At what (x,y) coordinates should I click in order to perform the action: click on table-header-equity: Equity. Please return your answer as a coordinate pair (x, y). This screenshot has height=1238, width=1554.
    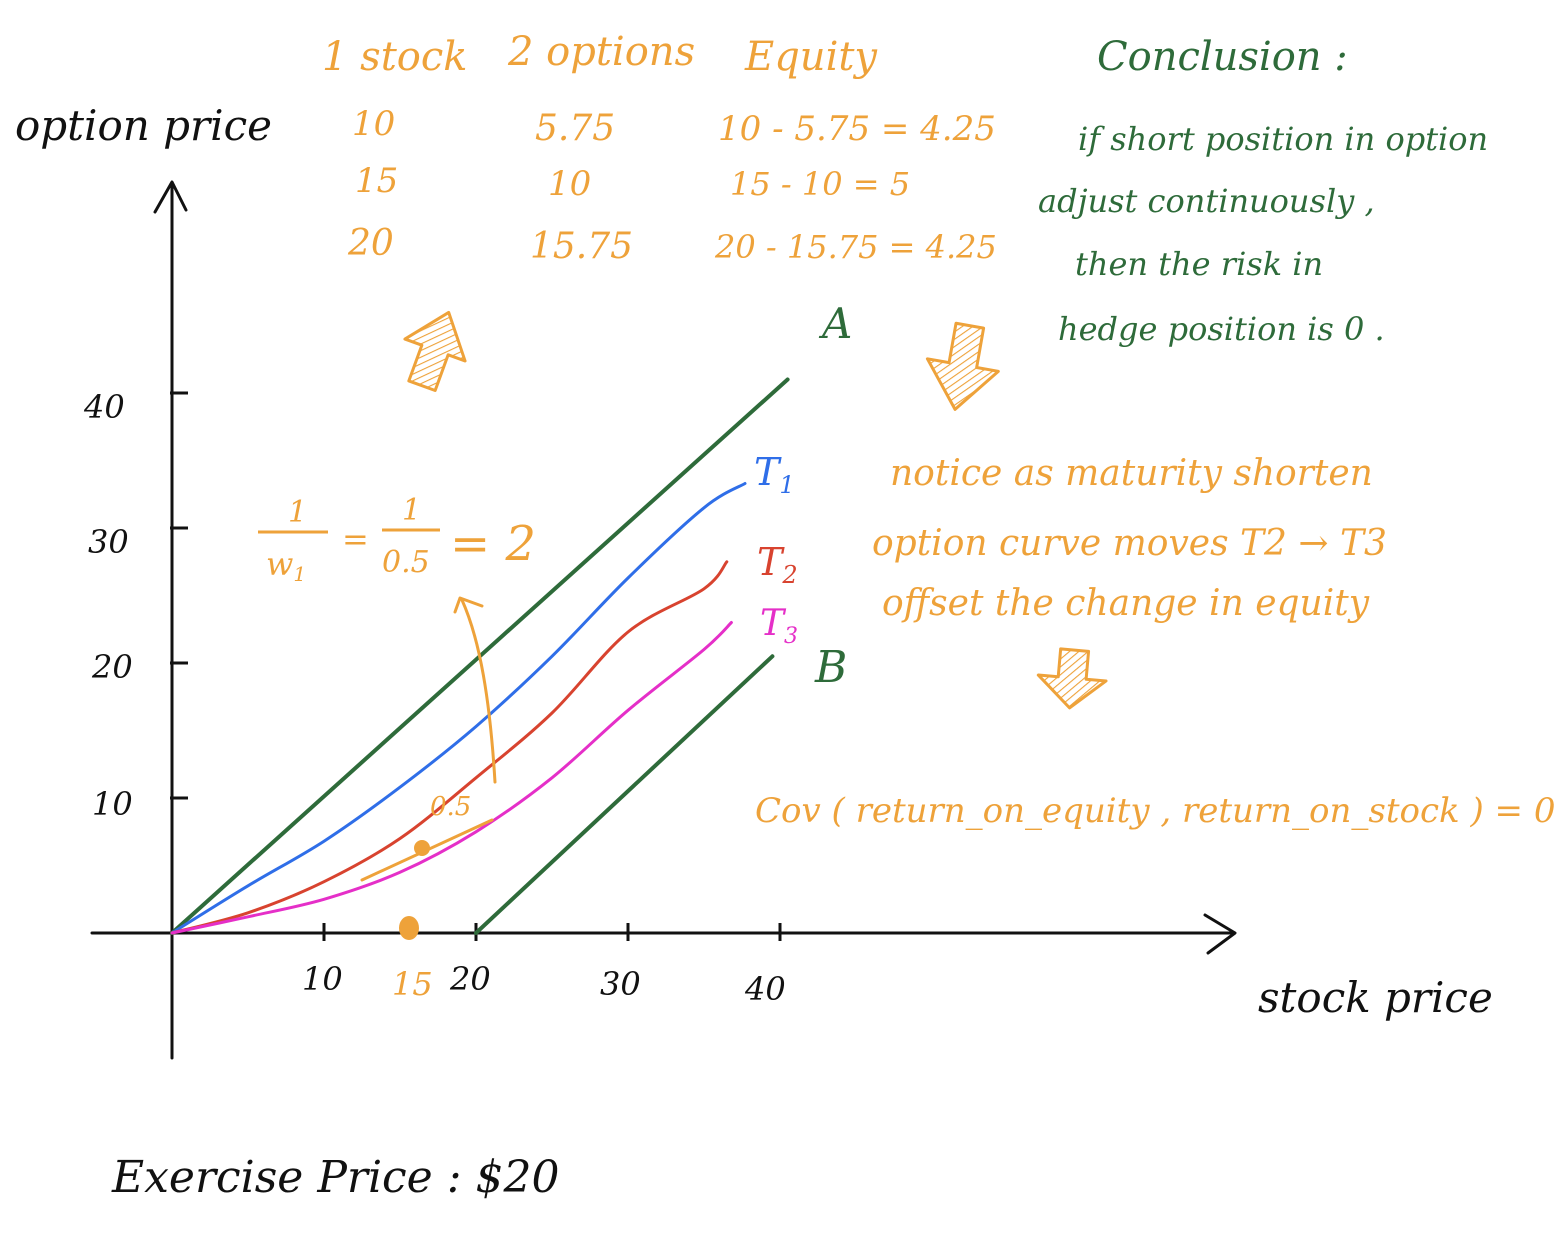
    Looking at the image, I should click on (811, 57).